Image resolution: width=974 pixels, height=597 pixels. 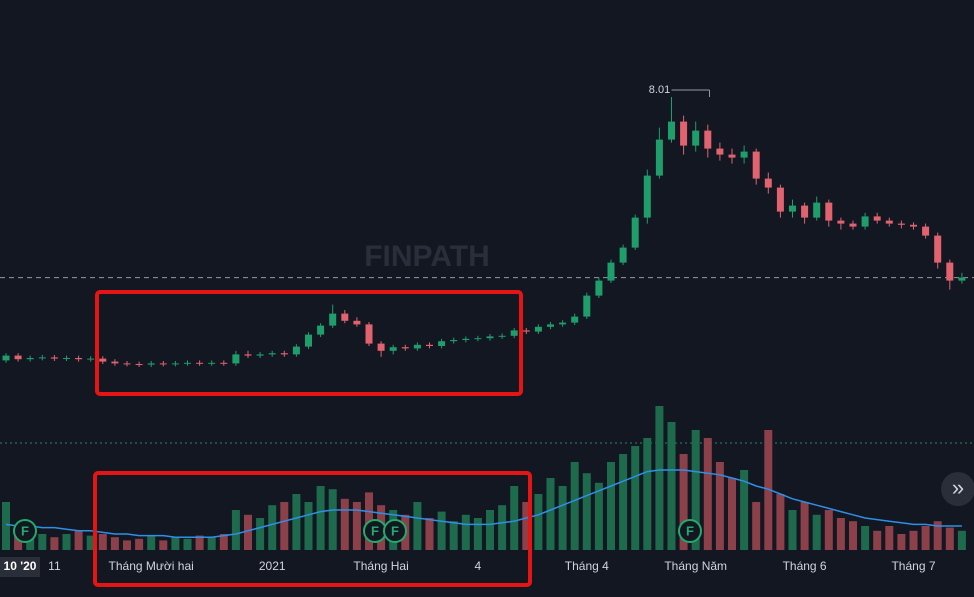 I want to click on x-tick-label: Tháng Hai, so click(x=380, y=566).